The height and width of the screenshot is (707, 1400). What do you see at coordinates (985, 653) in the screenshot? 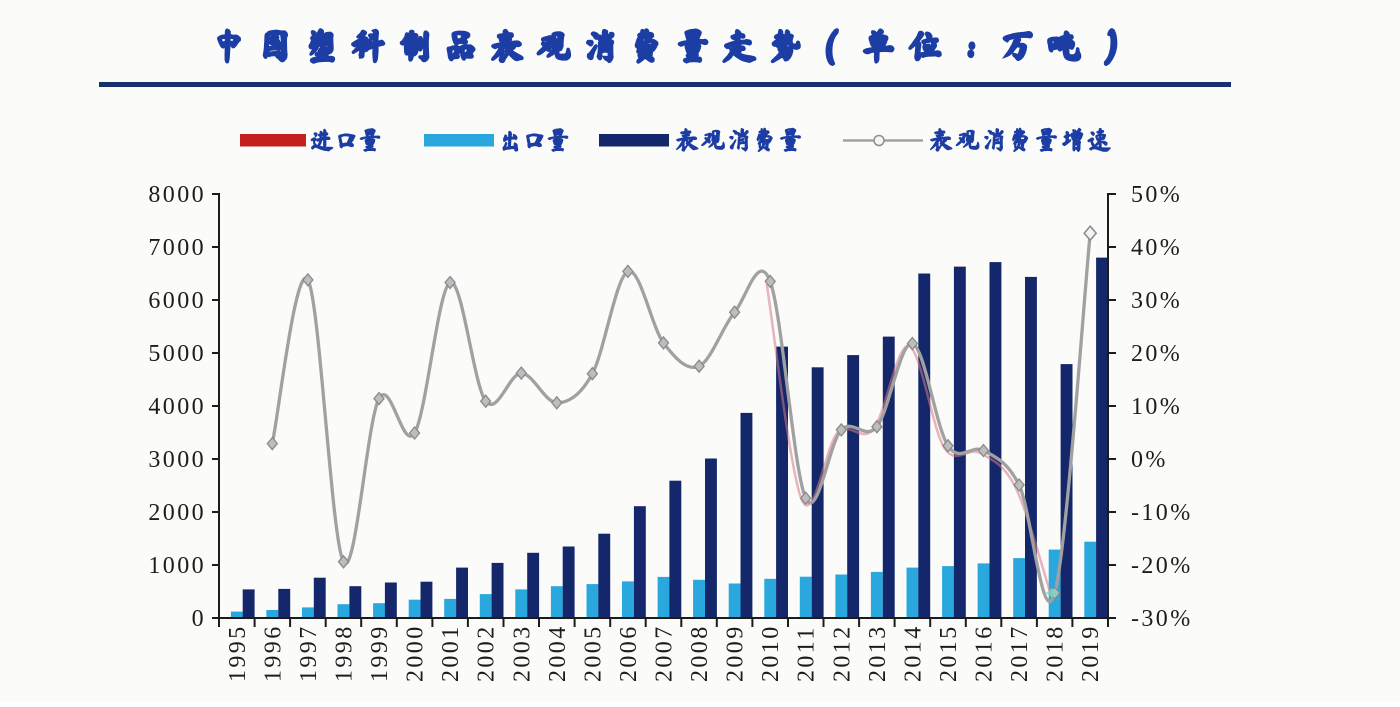
I see `svg-text: 2016` at bounding box center [985, 653].